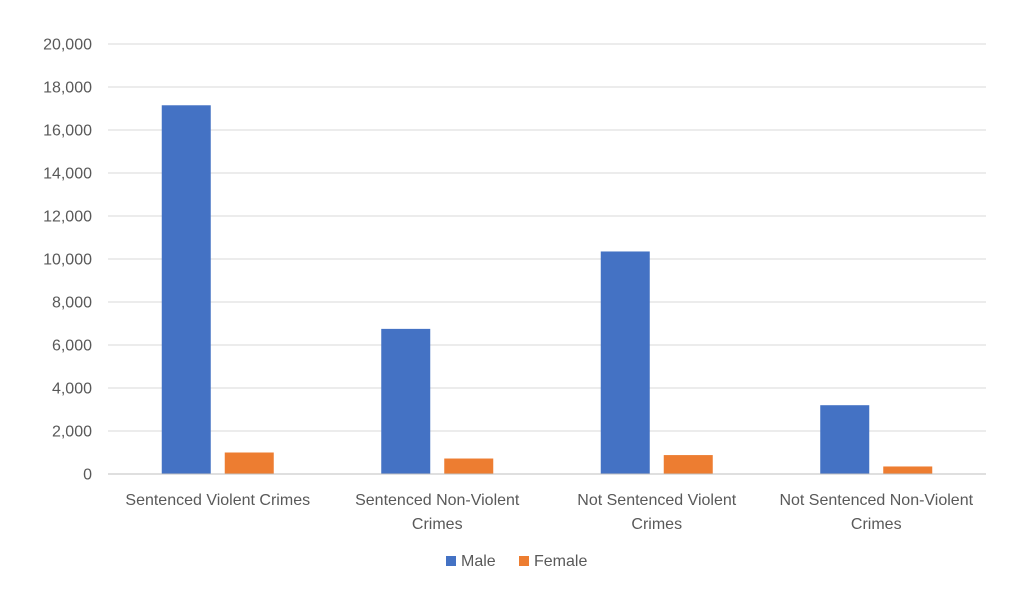 The width and height of the screenshot is (1024, 608). I want to click on x-category-label-line: Not Sentenced Non-Violent, so click(876, 500).